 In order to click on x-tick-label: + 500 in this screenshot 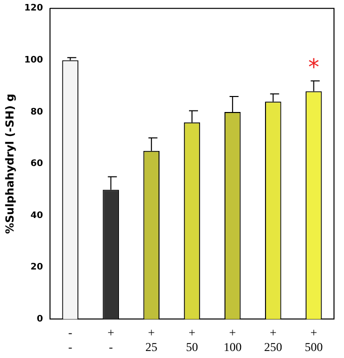, I will do `click(313, 340)`.